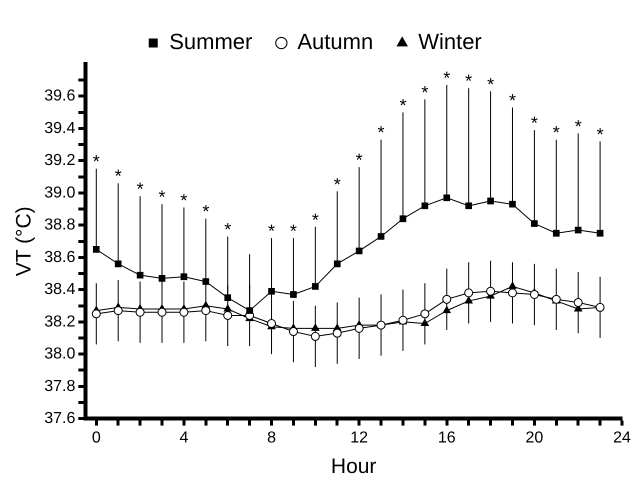 Image resolution: width=644 pixels, height=492 pixels. I want to click on y-axis-title: VT (°C), so click(24, 241).